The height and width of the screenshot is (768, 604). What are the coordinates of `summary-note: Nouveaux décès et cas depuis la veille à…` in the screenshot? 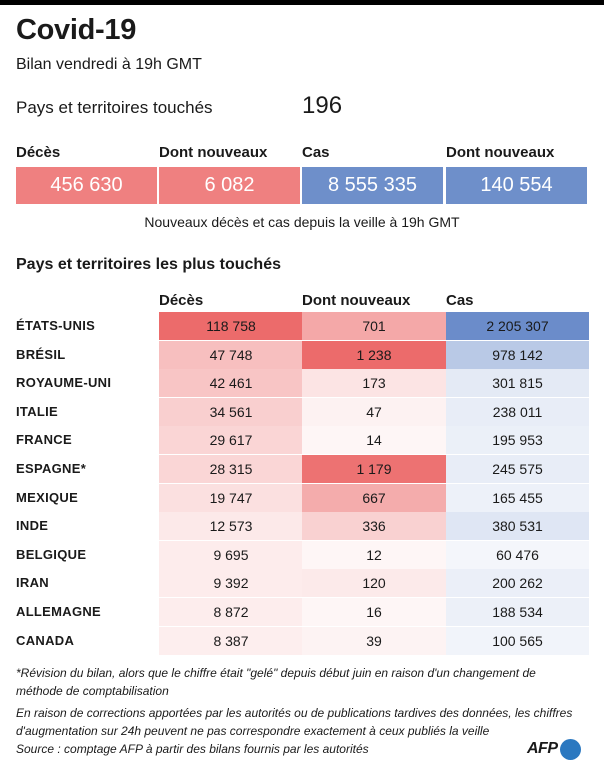 It's located at (302, 222).